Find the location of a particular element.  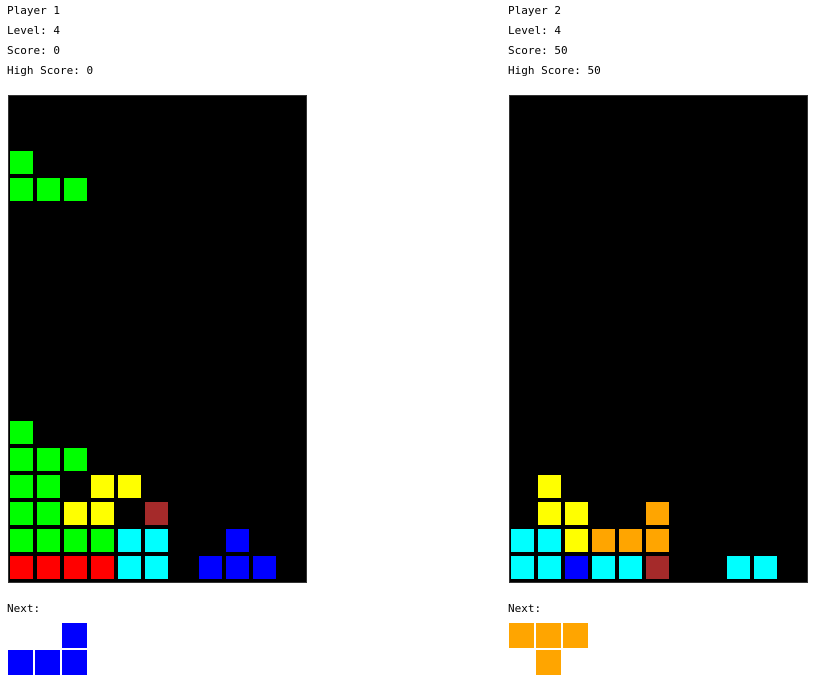

high-score-label: High Score: 0 is located at coordinates (50, 70).